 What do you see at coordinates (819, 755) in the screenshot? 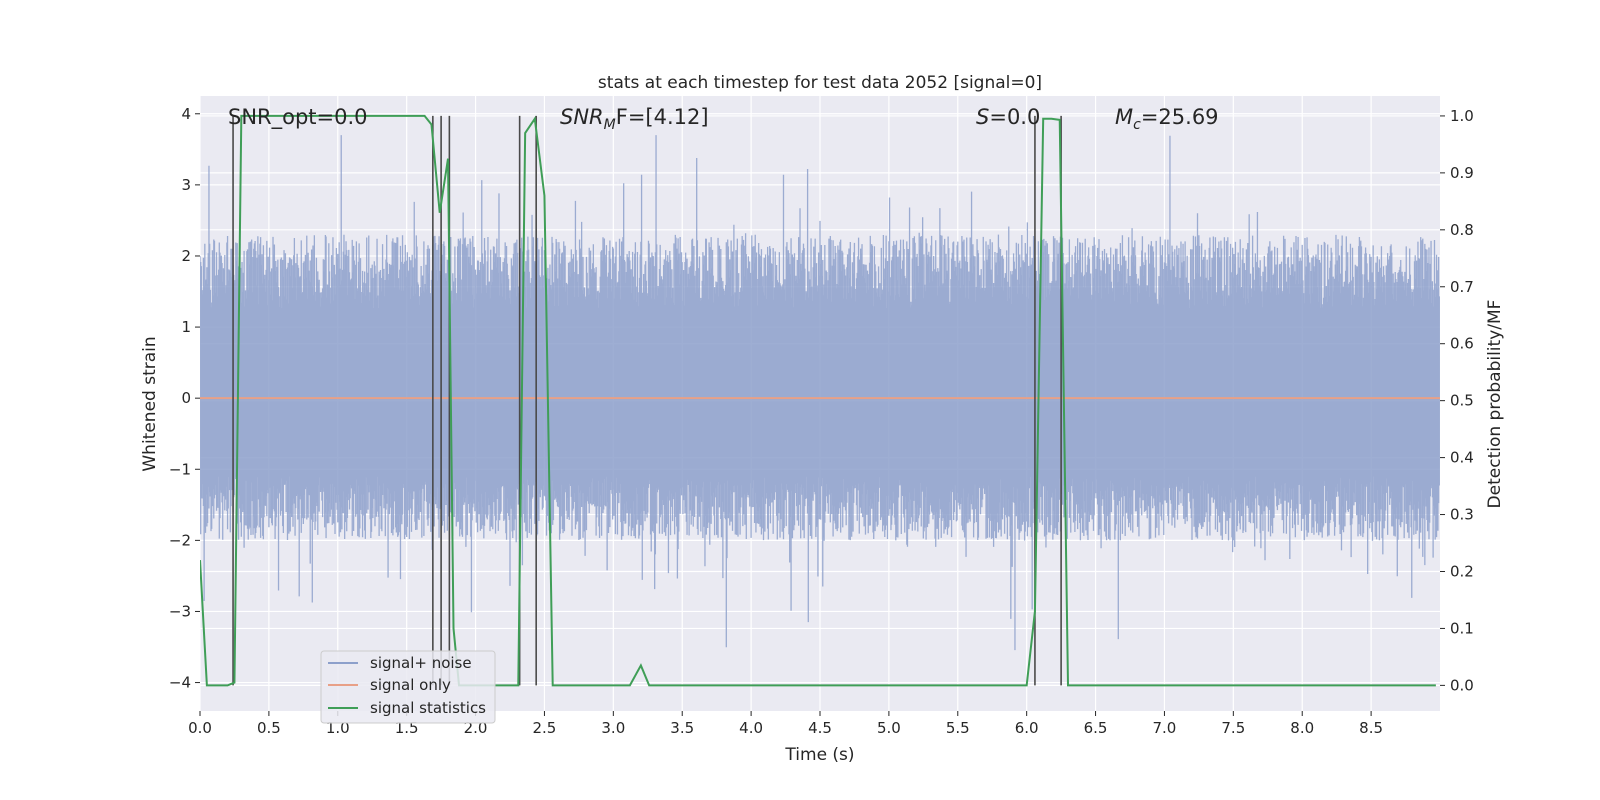
I see `x-axis-label: Time (s)` at bounding box center [819, 755].